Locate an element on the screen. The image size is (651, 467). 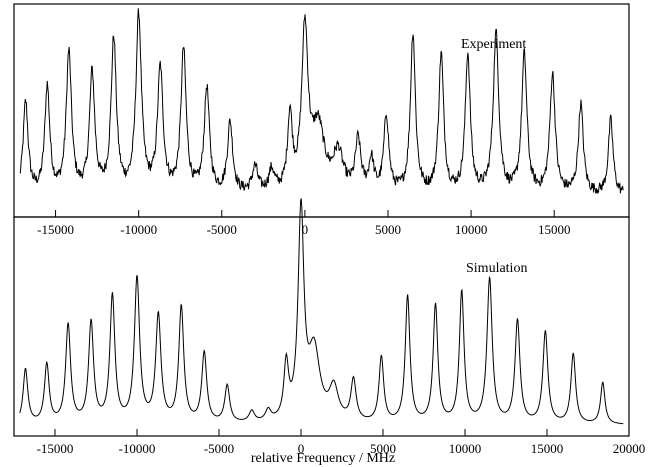
experiment-x-ticks: -15000 -10000 -5000 0 5000 10000 15000 is located at coordinates (303, 223).